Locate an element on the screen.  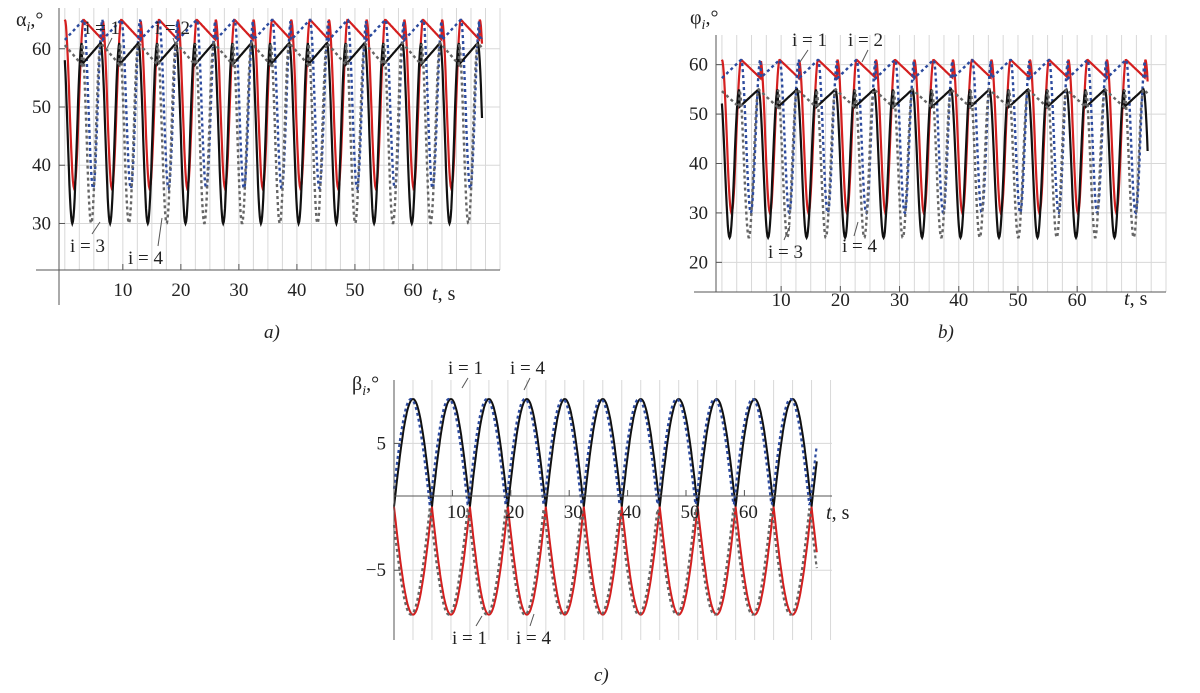
a-leader-i4 is located at coordinates (160, 232).